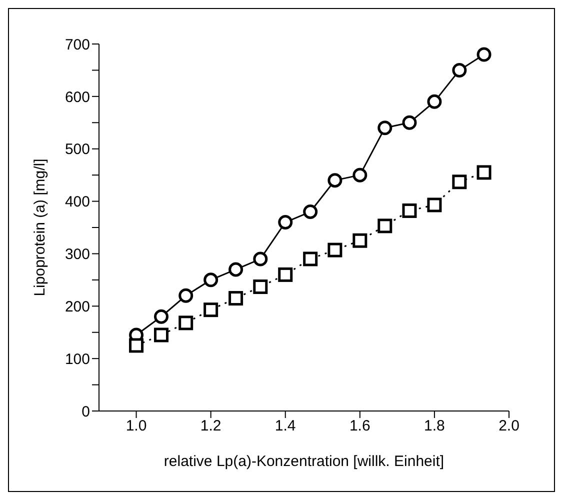  I want to click on y-tick-label: 200, so click(77, 307).